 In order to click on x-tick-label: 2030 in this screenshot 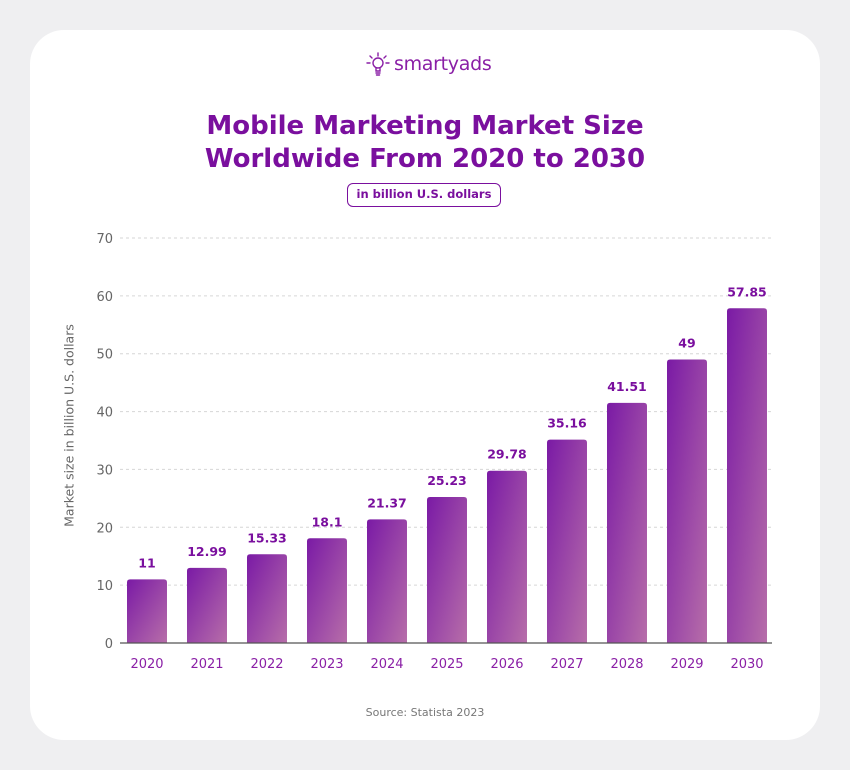, I will do `click(746, 664)`.